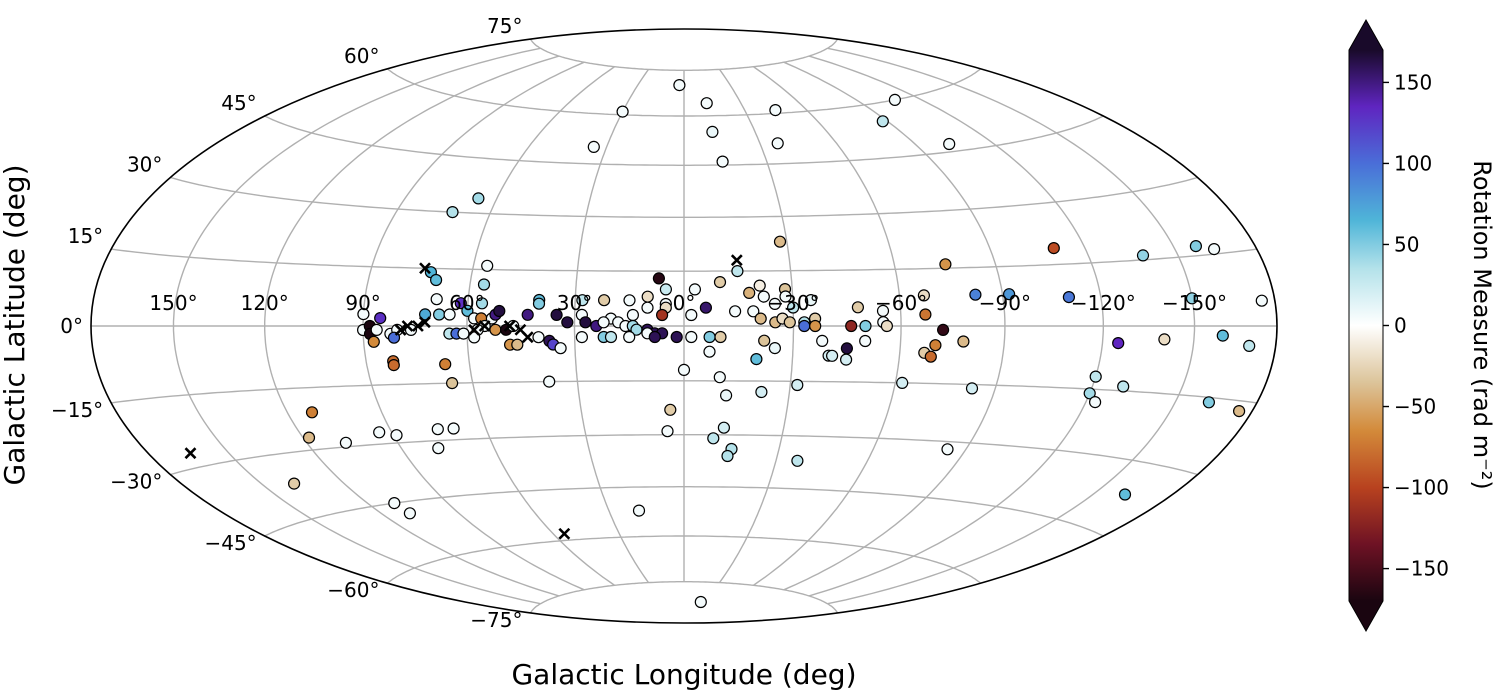  I want to click on meridian-gridline, so click(611, 326).